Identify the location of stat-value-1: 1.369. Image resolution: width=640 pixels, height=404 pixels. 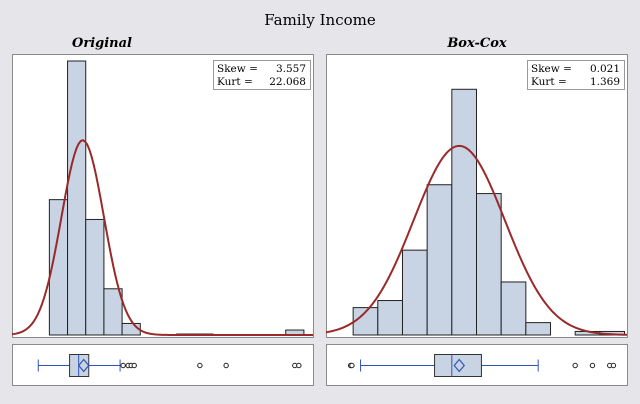
(605, 82).